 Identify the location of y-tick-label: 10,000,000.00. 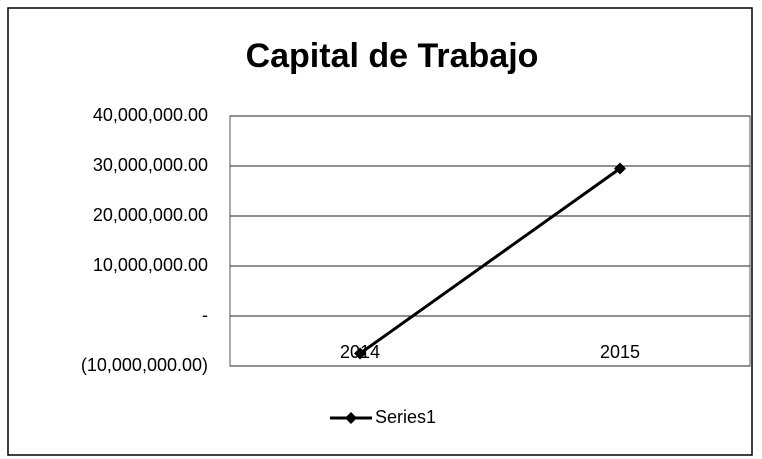
(150, 265).